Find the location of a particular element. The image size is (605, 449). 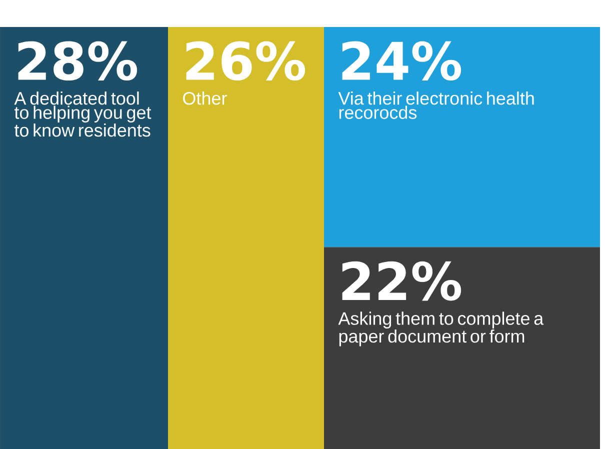

data-label: 24% is located at coordinates (402, 61).